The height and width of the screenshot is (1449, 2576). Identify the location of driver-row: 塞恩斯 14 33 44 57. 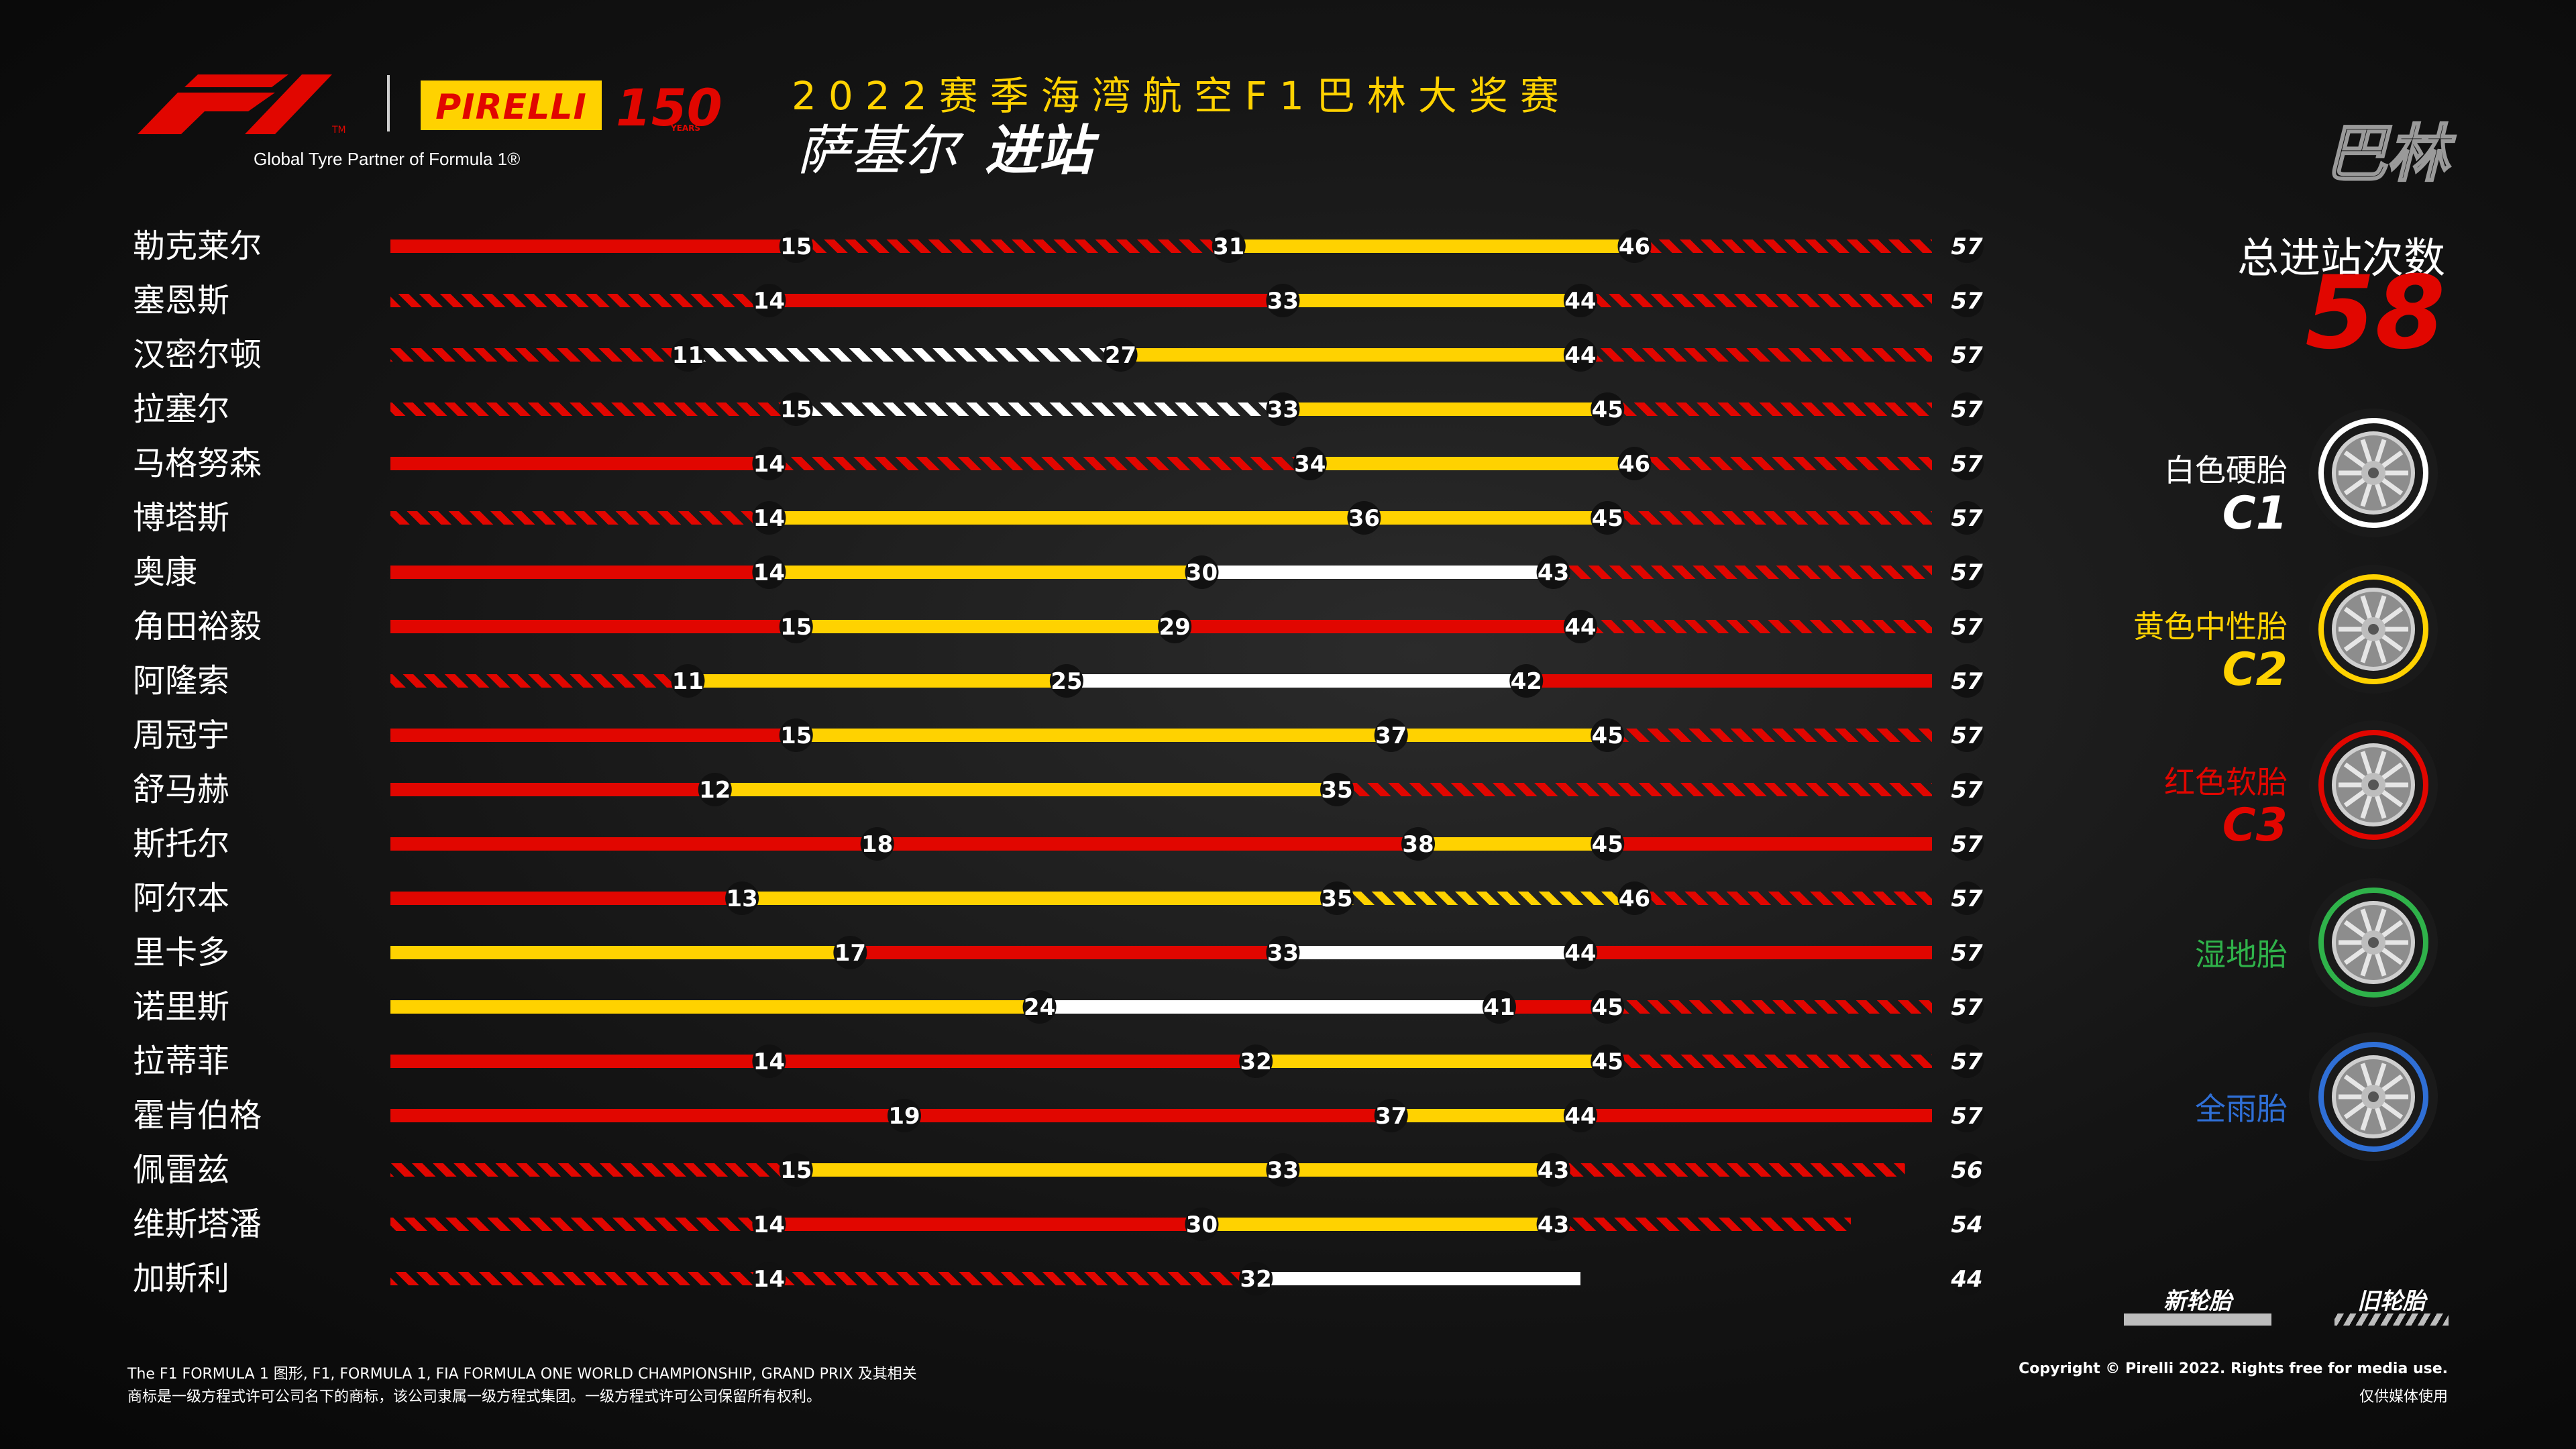
(1058, 300).